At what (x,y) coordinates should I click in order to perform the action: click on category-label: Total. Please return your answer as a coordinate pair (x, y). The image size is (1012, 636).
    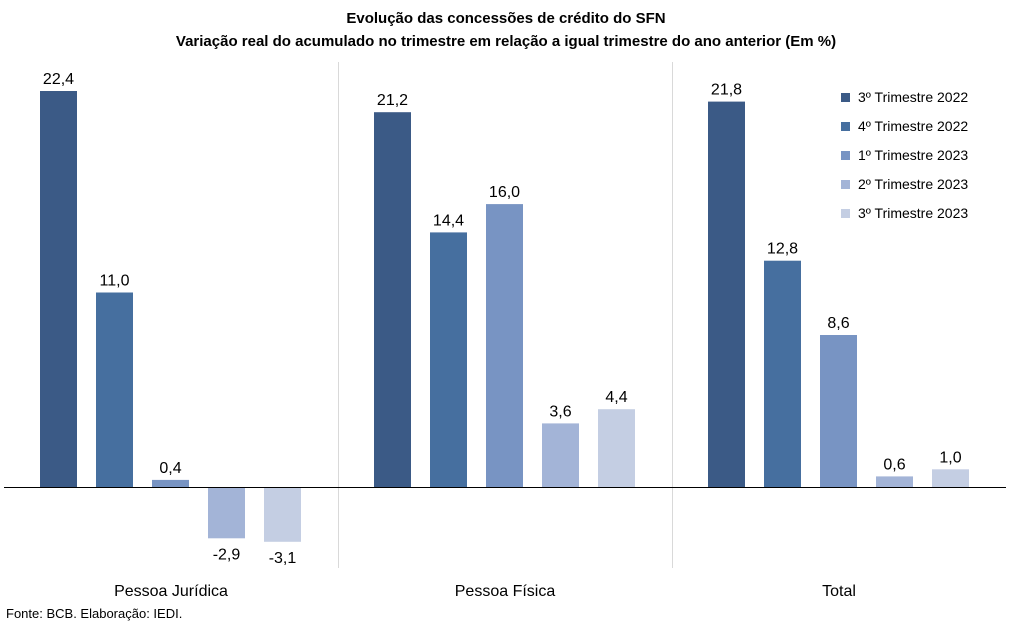
    Looking at the image, I should click on (839, 591).